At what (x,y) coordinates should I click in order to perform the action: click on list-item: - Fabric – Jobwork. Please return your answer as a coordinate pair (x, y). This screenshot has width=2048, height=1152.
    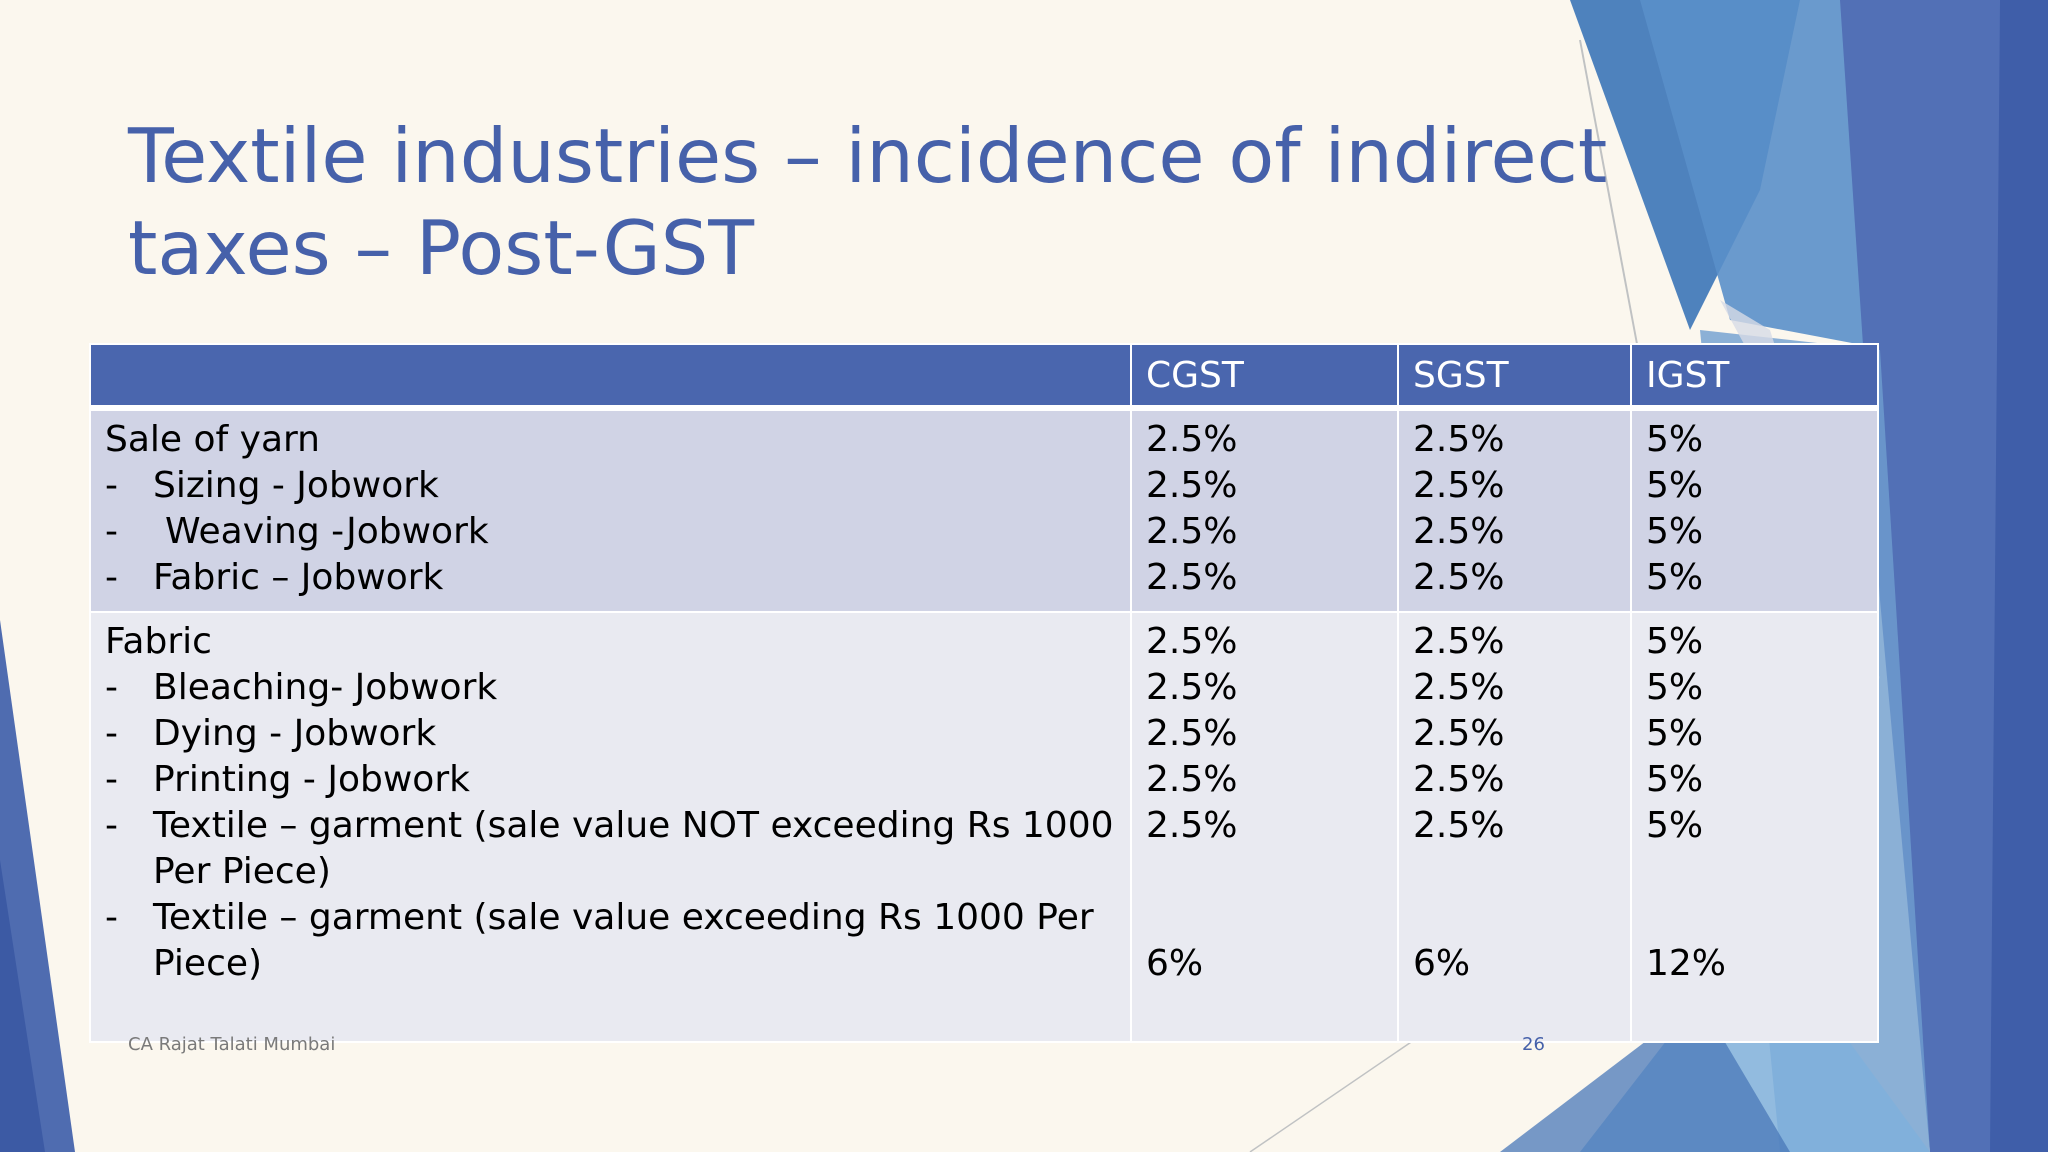
    Looking at the image, I should click on (274, 577).